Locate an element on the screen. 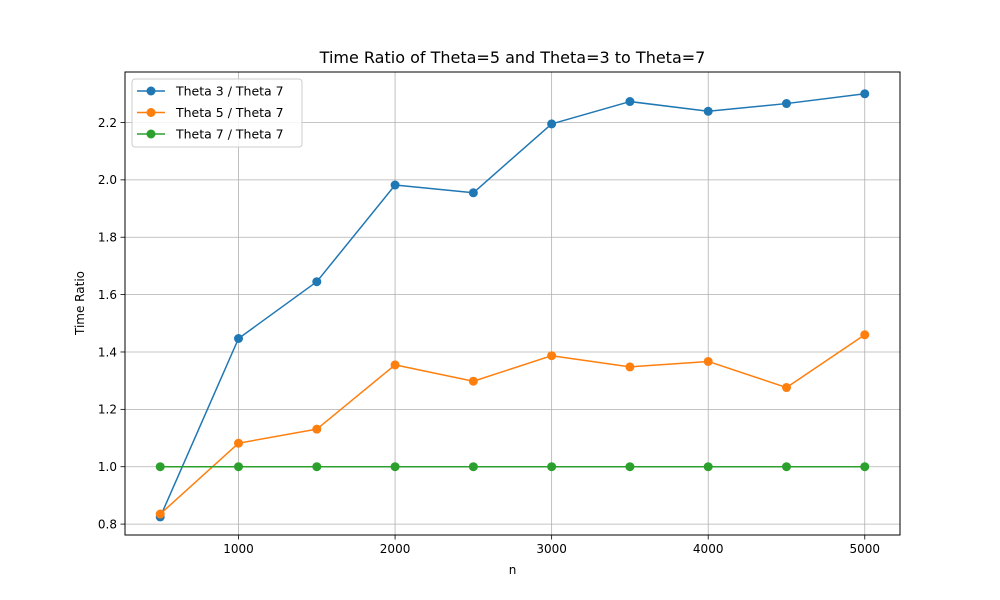 The width and height of the screenshot is (1000, 600). x-tick-label: 2000 is located at coordinates (395, 549).